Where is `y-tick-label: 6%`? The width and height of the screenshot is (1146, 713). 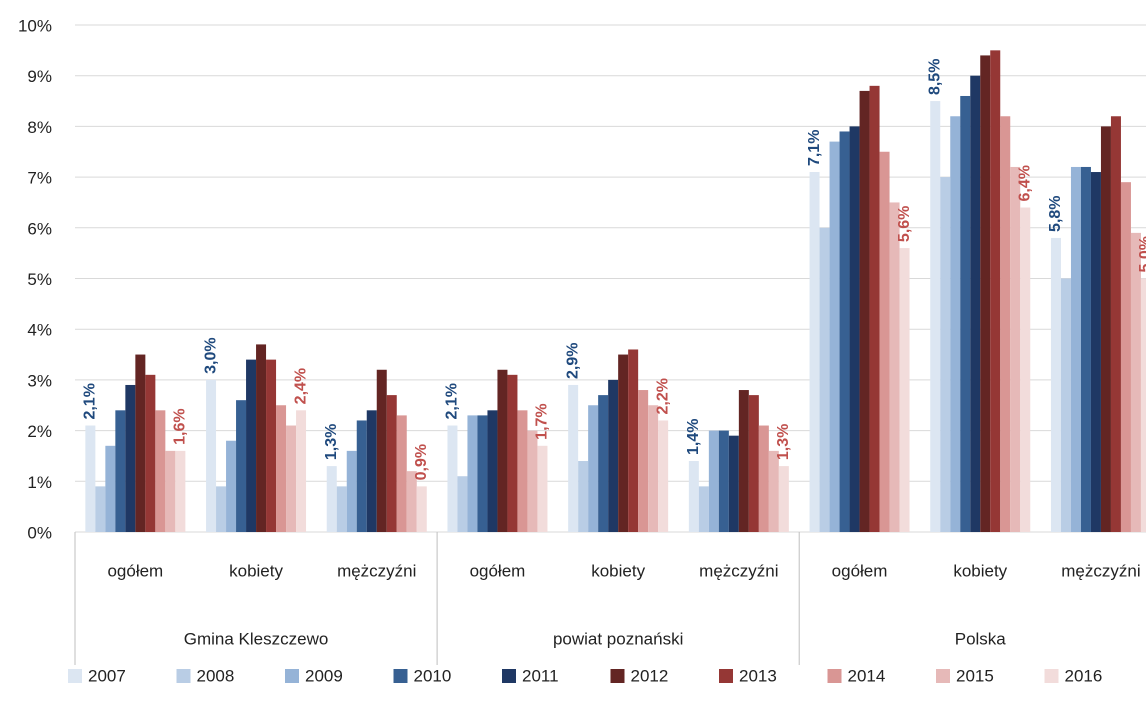 y-tick-label: 6% is located at coordinates (39, 228).